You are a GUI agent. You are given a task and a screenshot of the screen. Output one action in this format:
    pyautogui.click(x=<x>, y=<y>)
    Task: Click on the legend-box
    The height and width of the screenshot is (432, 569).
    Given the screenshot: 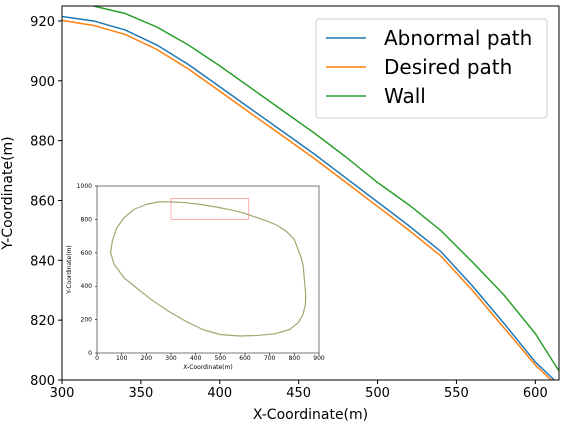 What is the action you would take?
    pyautogui.click(x=431, y=68)
    